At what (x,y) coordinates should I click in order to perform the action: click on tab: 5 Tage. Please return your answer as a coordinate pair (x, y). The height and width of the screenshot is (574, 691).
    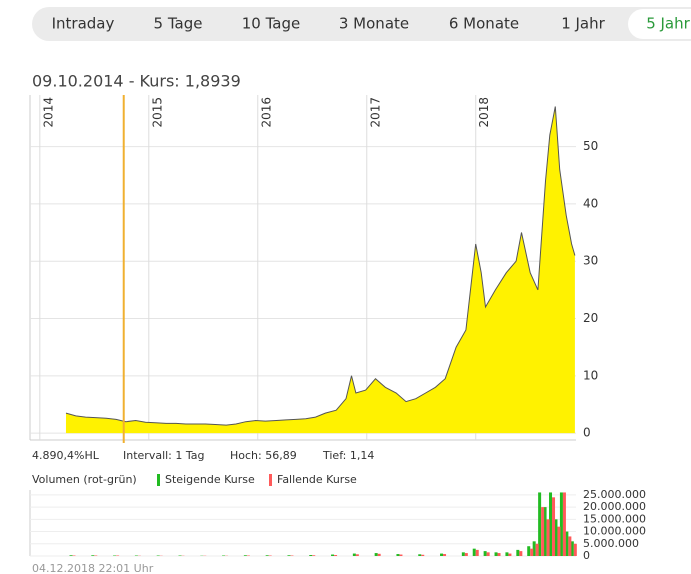
    Looking at the image, I should click on (178, 24).